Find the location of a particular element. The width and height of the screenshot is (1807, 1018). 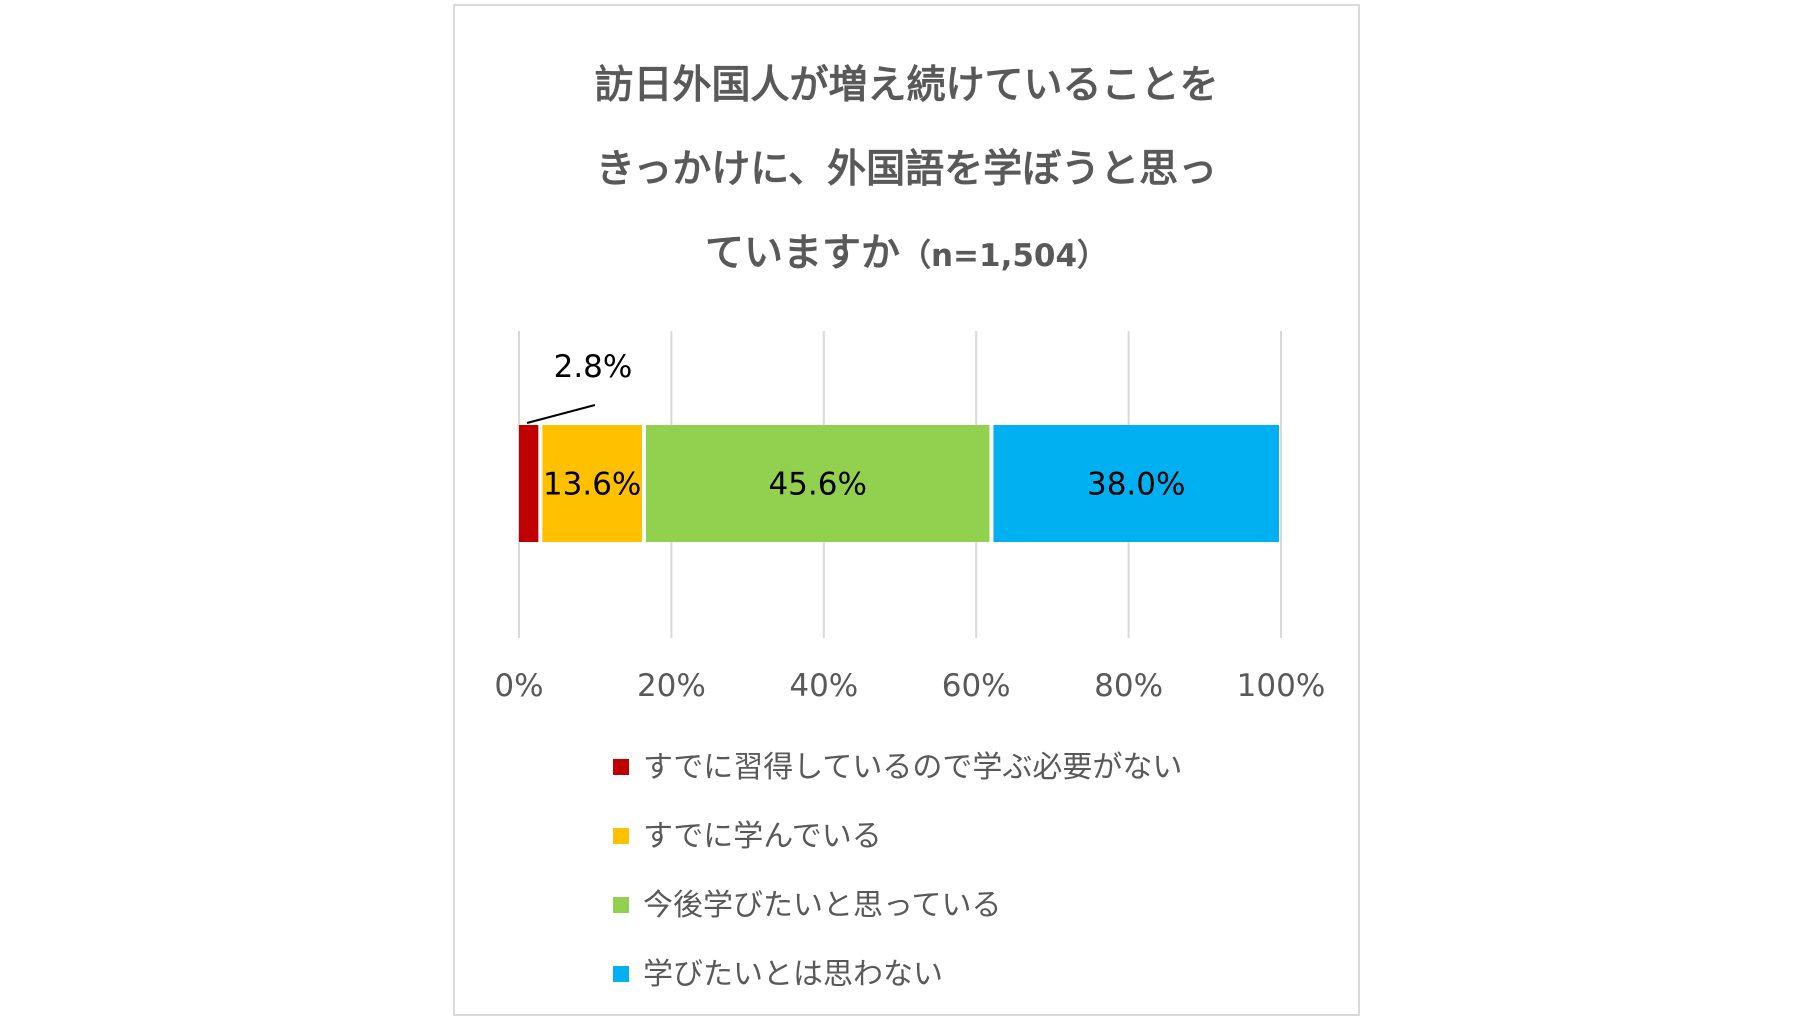

title-line-2: きっかけに、外国語を学ぼうと思っ is located at coordinates (906, 169).